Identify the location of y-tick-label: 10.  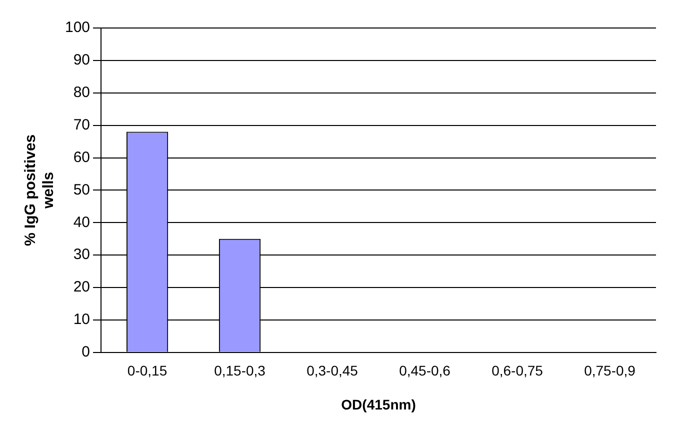
(81, 319).